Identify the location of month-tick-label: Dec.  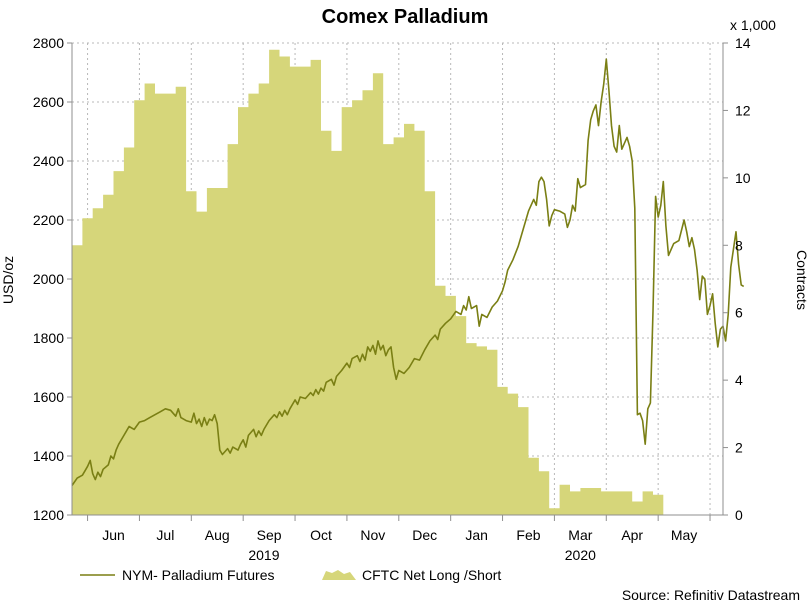
(424, 535).